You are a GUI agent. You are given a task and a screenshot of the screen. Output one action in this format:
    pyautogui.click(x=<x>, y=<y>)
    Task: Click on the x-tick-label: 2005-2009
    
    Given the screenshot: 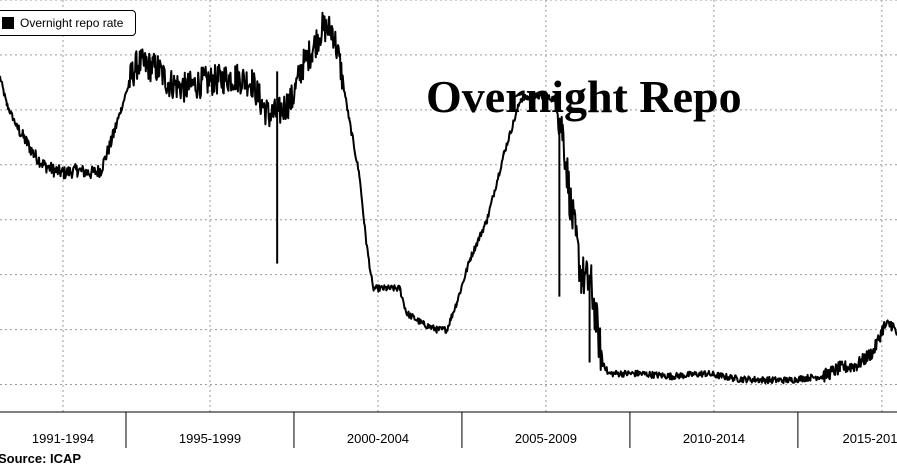 What is the action you would take?
    pyautogui.click(x=546, y=438)
    